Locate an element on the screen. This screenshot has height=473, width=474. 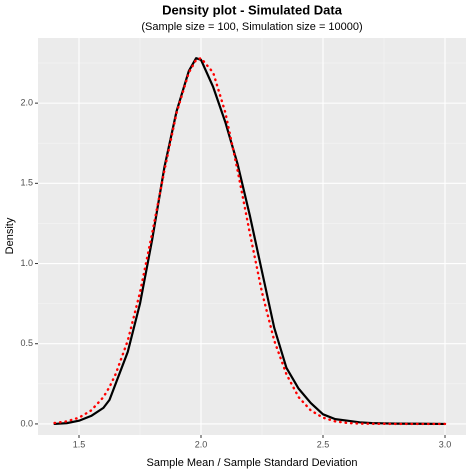
x-tick-label: 2.5 is located at coordinates (323, 444).